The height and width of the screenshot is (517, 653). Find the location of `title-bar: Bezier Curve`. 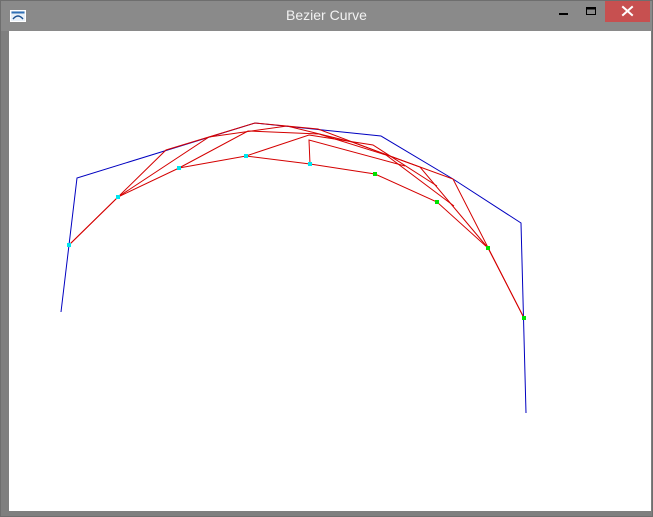

title-bar: Bezier Curve is located at coordinates (326, 16).